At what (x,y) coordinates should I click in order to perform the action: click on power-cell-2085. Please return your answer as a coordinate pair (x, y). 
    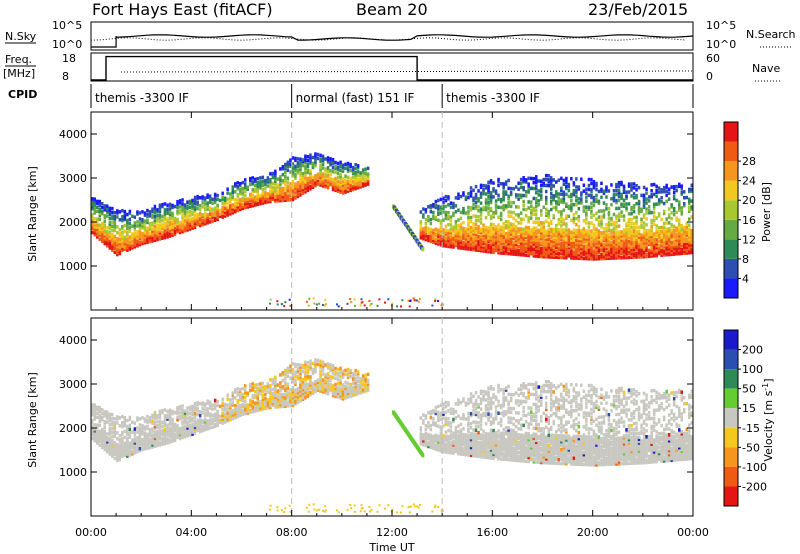
    Looking at the image, I should click on (526, 255).